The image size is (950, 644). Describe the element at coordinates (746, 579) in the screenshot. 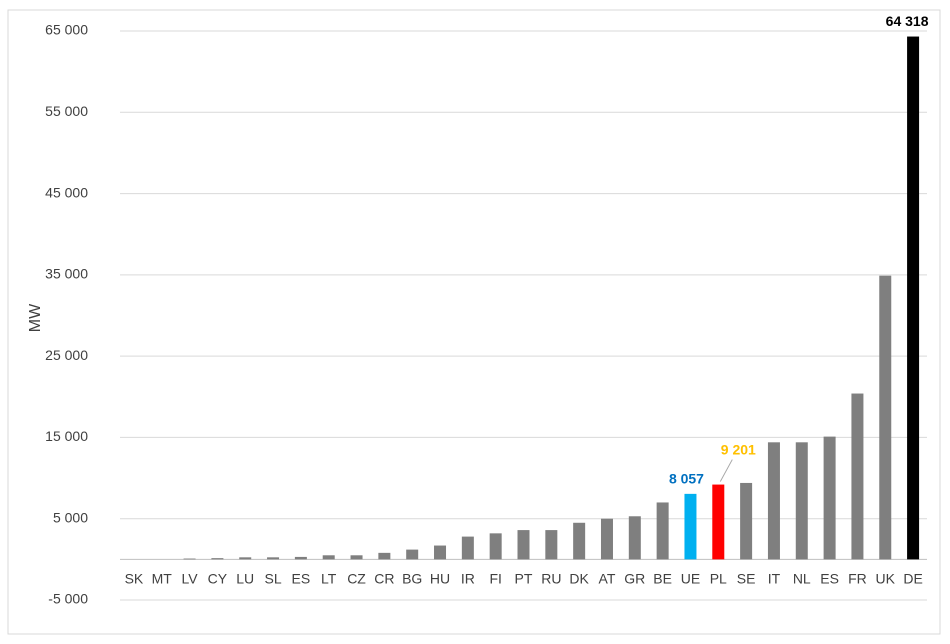

I see `x-tick-label: SE` at that location.